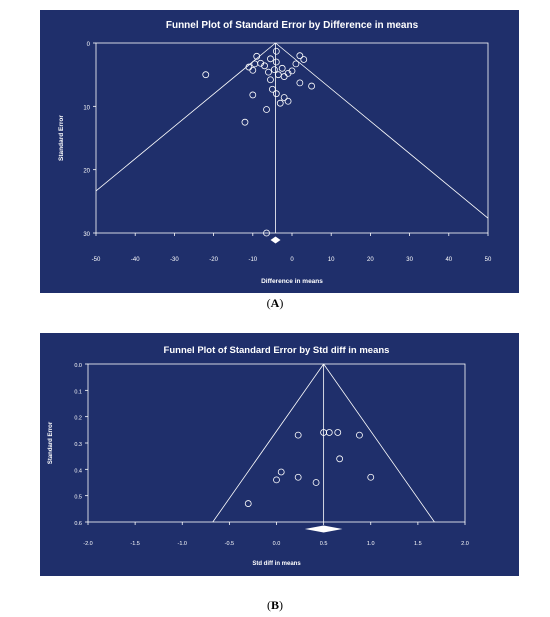 This screenshot has height=617, width=550. Describe the element at coordinates (292, 260) in the screenshot. I see `x-tick-label: 0` at that location.